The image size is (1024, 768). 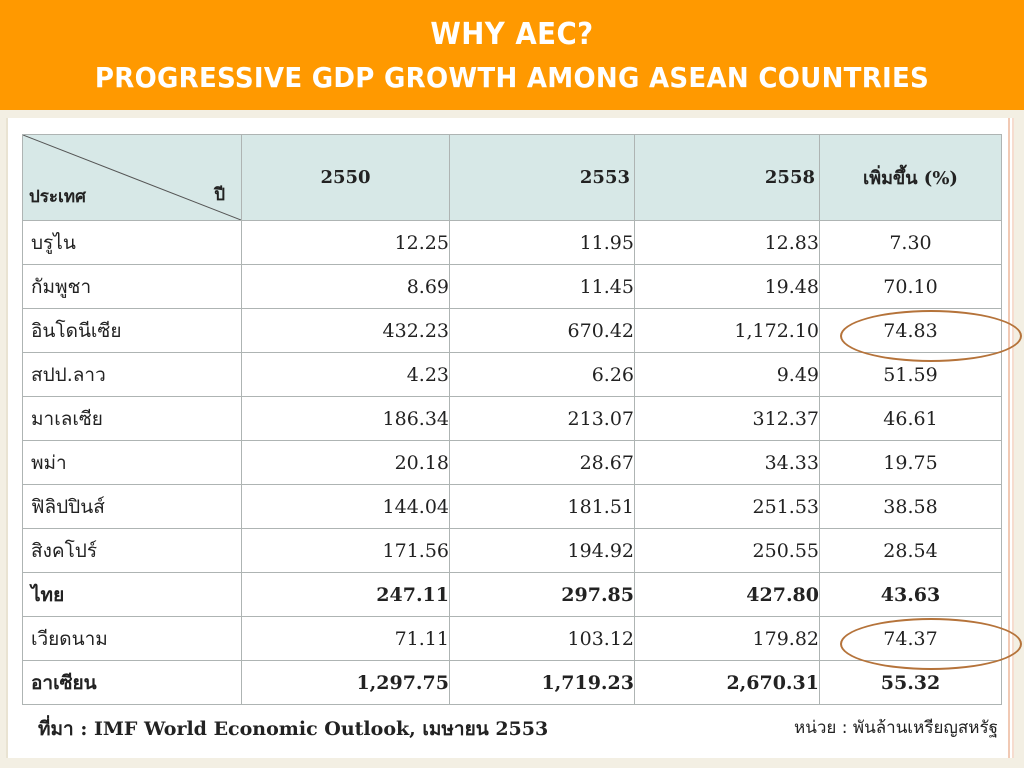 I want to click on country-cell: สิงคโปร์, so click(x=132, y=550).